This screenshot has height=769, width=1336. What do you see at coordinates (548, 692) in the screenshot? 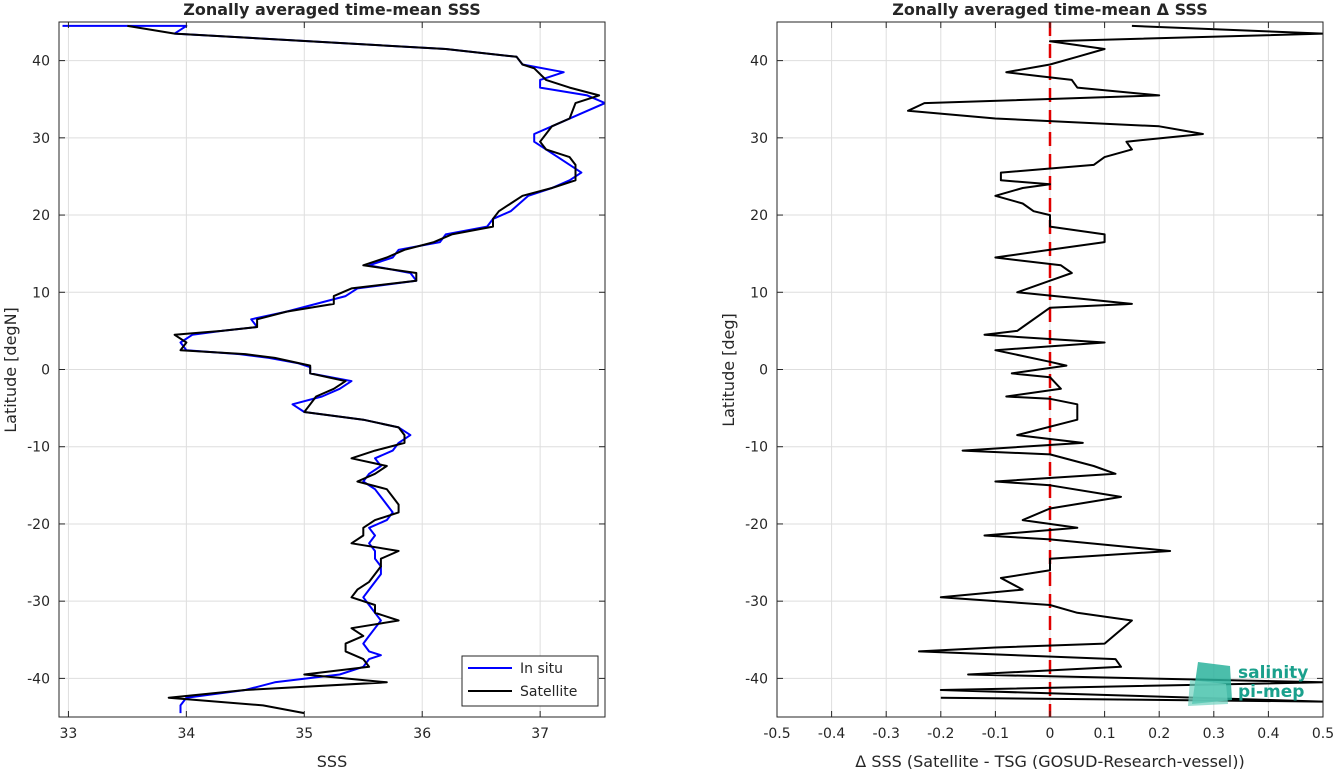
I see `legend-label-satellite: Satellite` at bounding box center [548, 692].